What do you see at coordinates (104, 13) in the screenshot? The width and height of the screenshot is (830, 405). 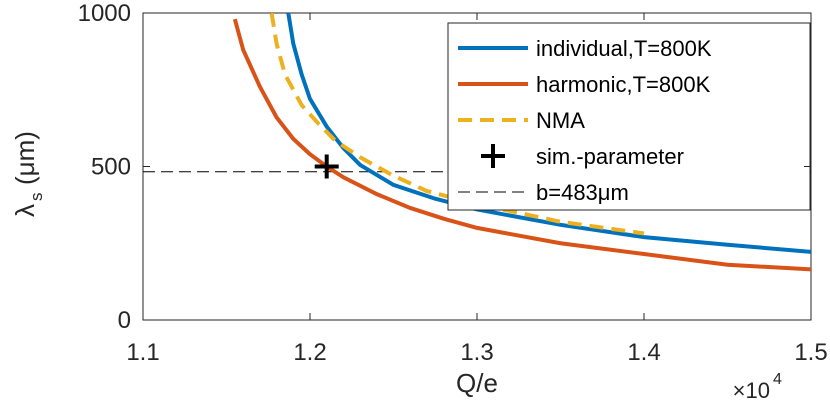 I see `y-tick-label: 1000` at bounding box center [104, 13].